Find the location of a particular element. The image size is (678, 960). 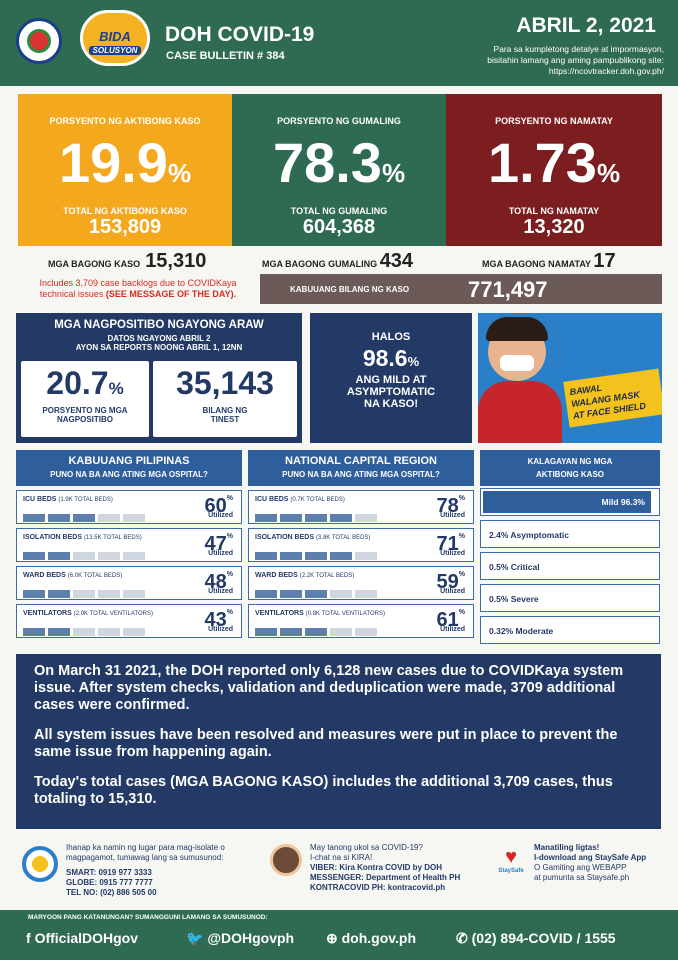

utilization-percent: 59% Utilized is located at coordinates (450, 583).